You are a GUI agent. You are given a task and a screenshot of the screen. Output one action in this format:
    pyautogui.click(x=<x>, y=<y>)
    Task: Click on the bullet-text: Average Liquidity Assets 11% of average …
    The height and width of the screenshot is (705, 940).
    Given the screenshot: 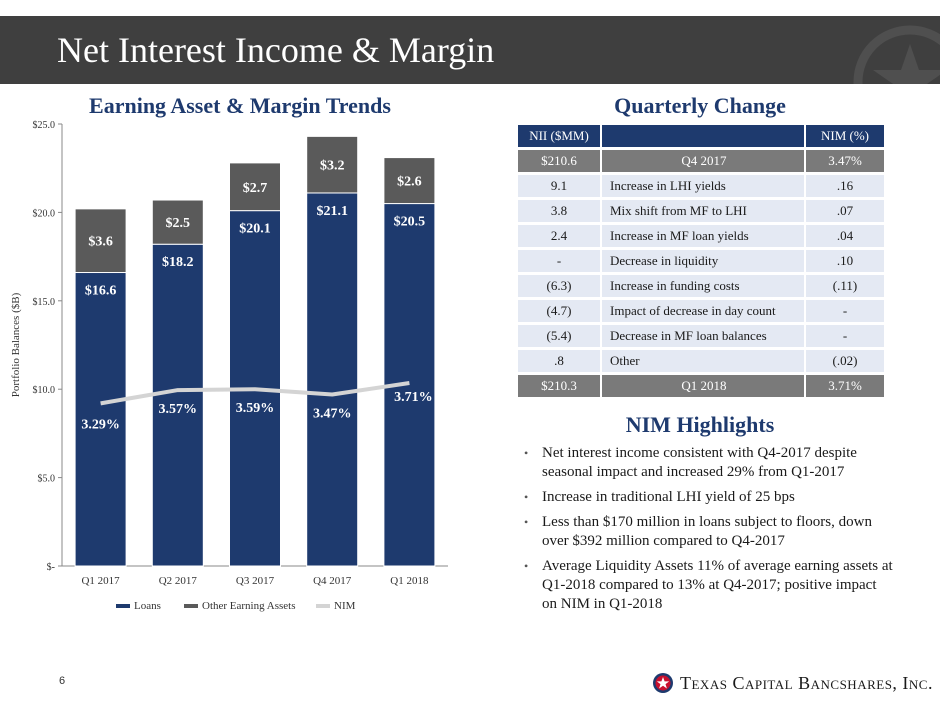 What is the action you would take?
    pyautogui.click(x=717, y=585)
    